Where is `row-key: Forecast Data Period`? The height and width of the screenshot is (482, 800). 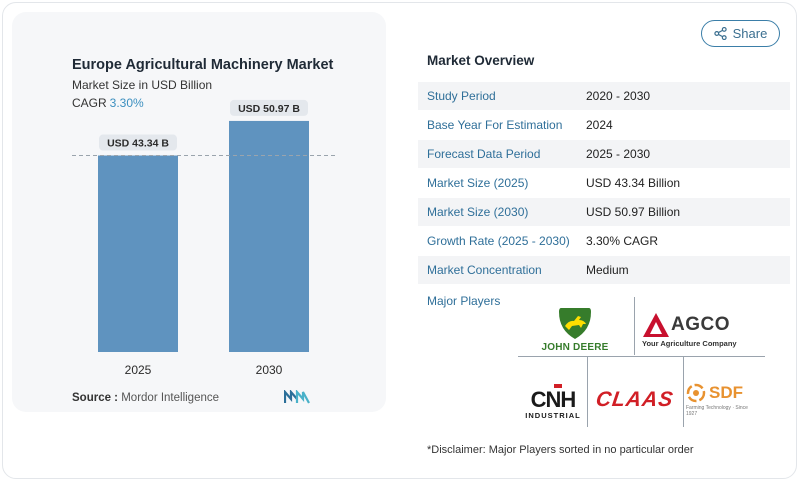 row-key: Forecast Data Period is located at coordinates (484, 154).